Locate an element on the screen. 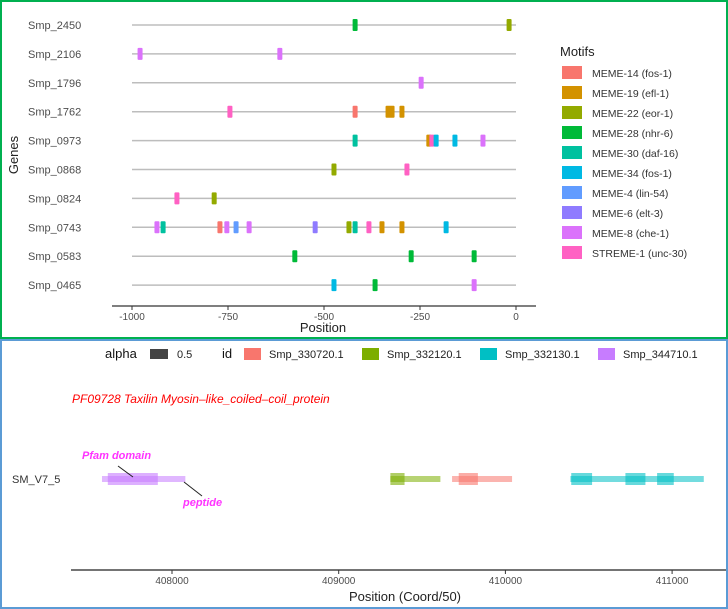 This screenshot has height=609, width=728. x-tick-label: 411000 is located at coordinates (672, 581).